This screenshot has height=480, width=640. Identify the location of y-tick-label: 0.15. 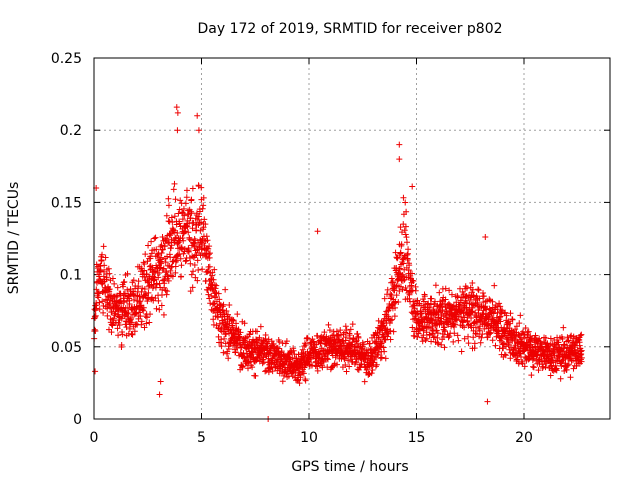
(66, 203).